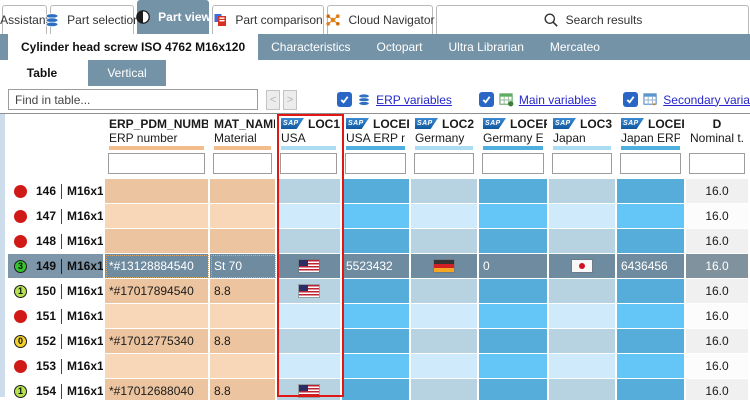 The height and width of the screenshot is (400, 750). I want to click on table-row-150: 1 150 M16x125 *#17017894540 8.8 16.0, so click(379, 291).